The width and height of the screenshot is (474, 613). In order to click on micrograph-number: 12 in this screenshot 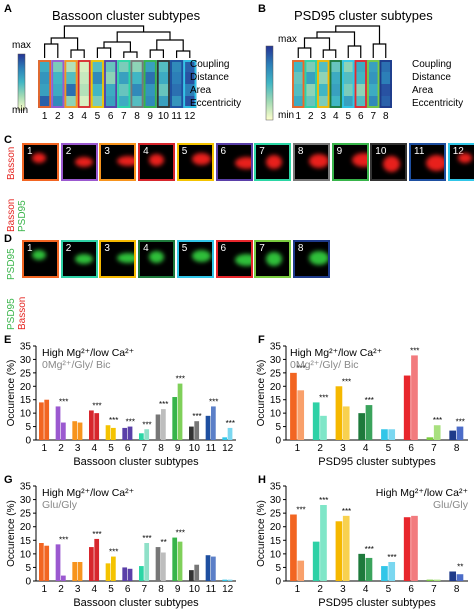, I will do `click(458, 151)`.